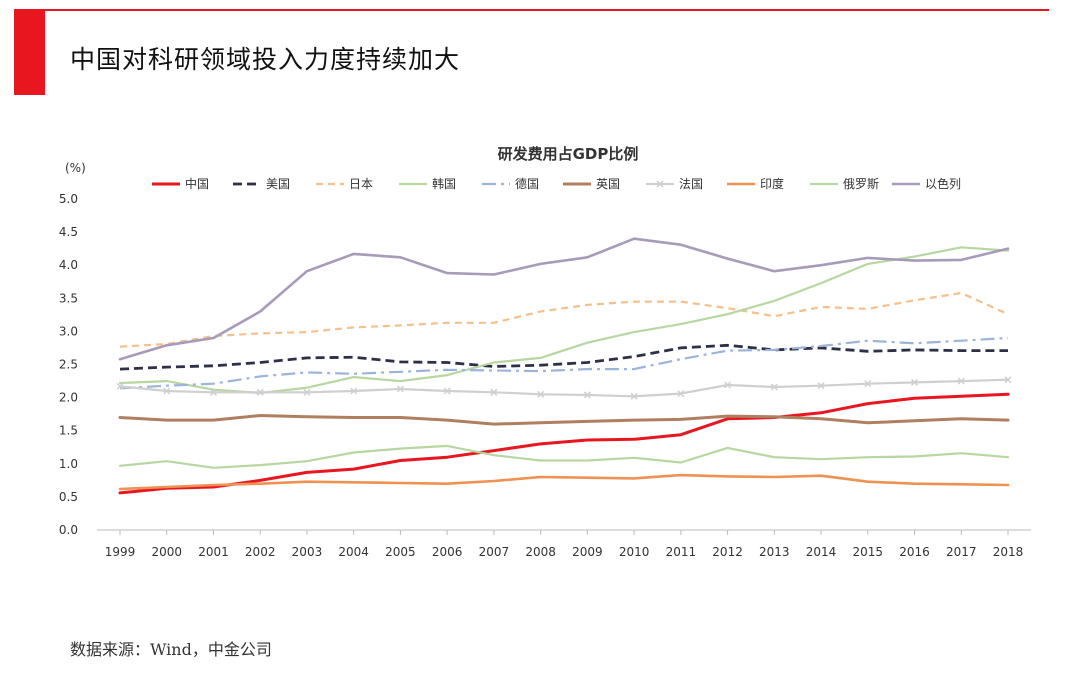 This screenshot has height=673, width=1080. I want to click on y-axis-unit: (%), so click(75, 168).